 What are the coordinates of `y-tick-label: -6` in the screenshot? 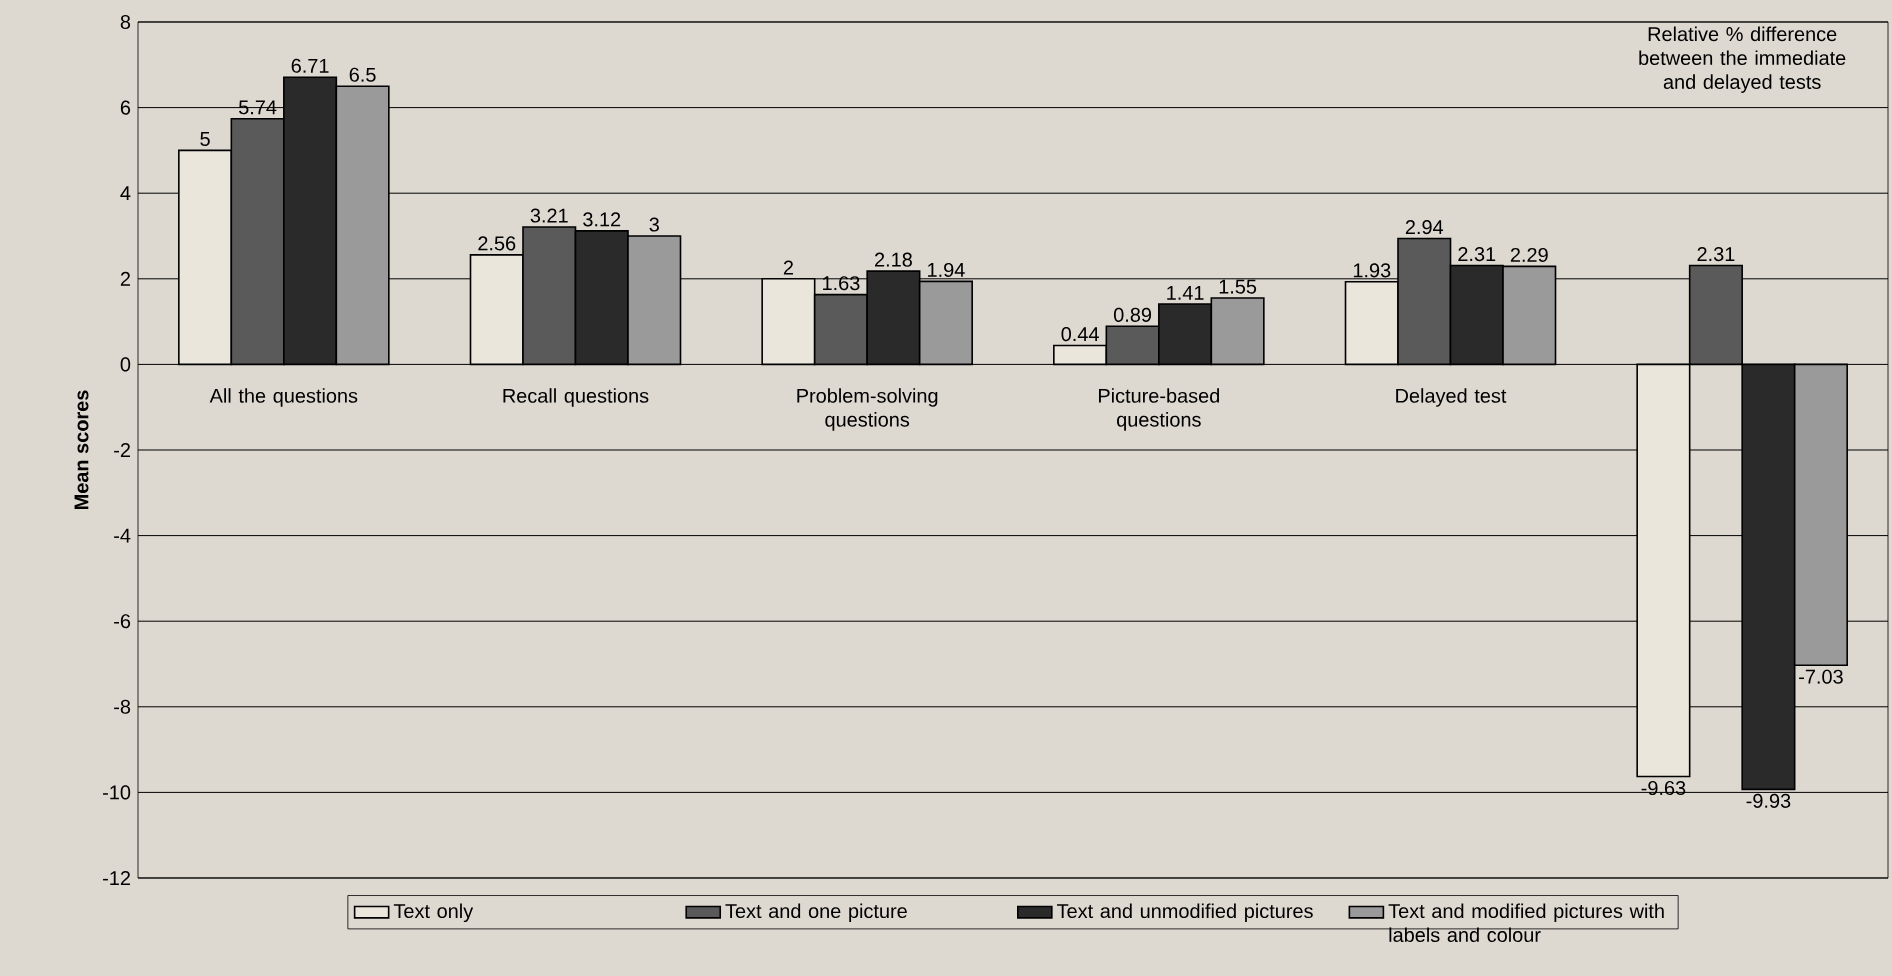 It's located at (122, 621).